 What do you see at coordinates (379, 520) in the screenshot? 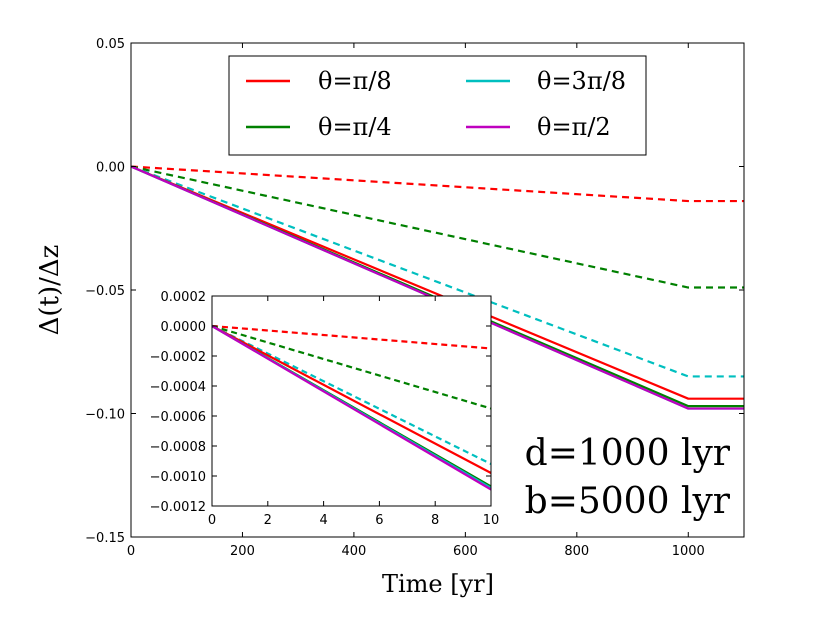
I see `inset-x-tick-label: 6` at bounding box center [379, 520].